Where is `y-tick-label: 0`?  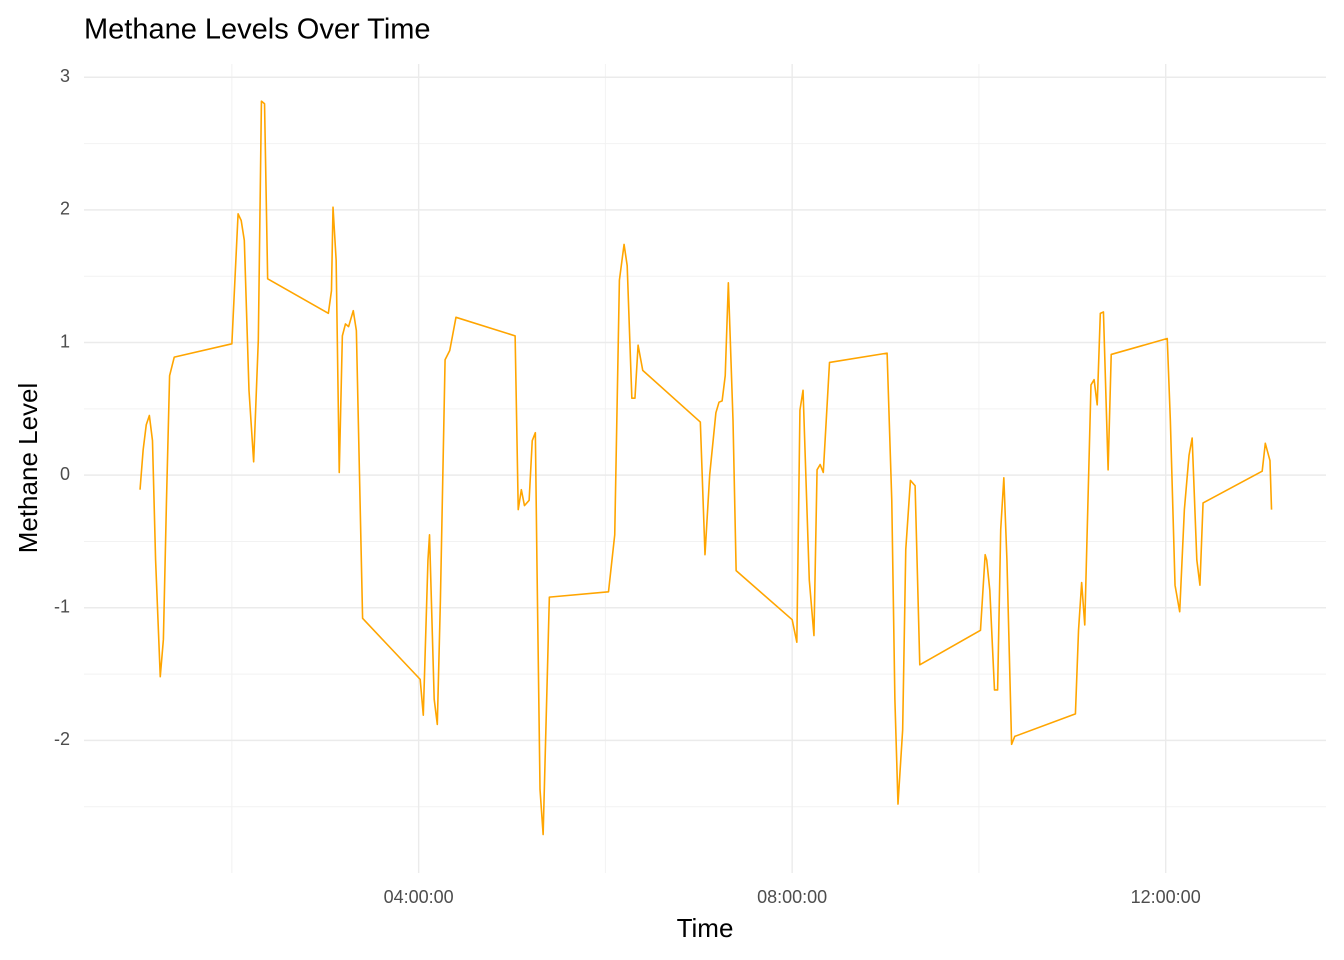 y-tick-label: 0 is located at coordinates (65, 474).